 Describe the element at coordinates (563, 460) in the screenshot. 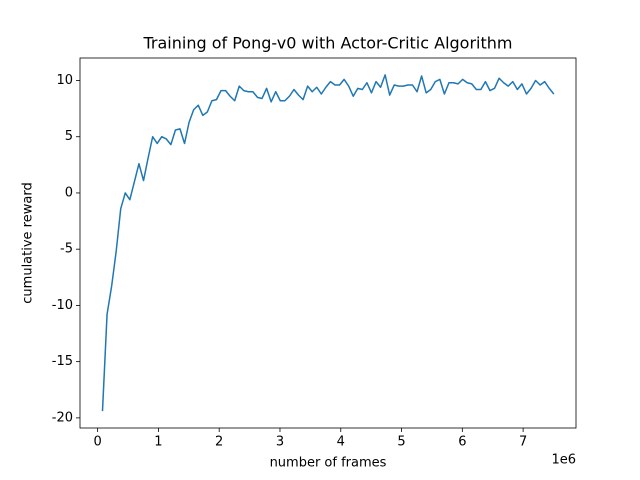

I see `x-offset-label: 1e6` at that location.